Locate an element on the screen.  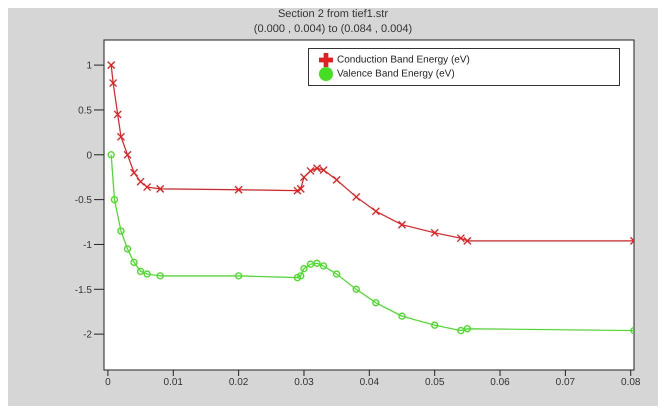
x-tick-label: 0.01 is located at coordinates (174, 382).